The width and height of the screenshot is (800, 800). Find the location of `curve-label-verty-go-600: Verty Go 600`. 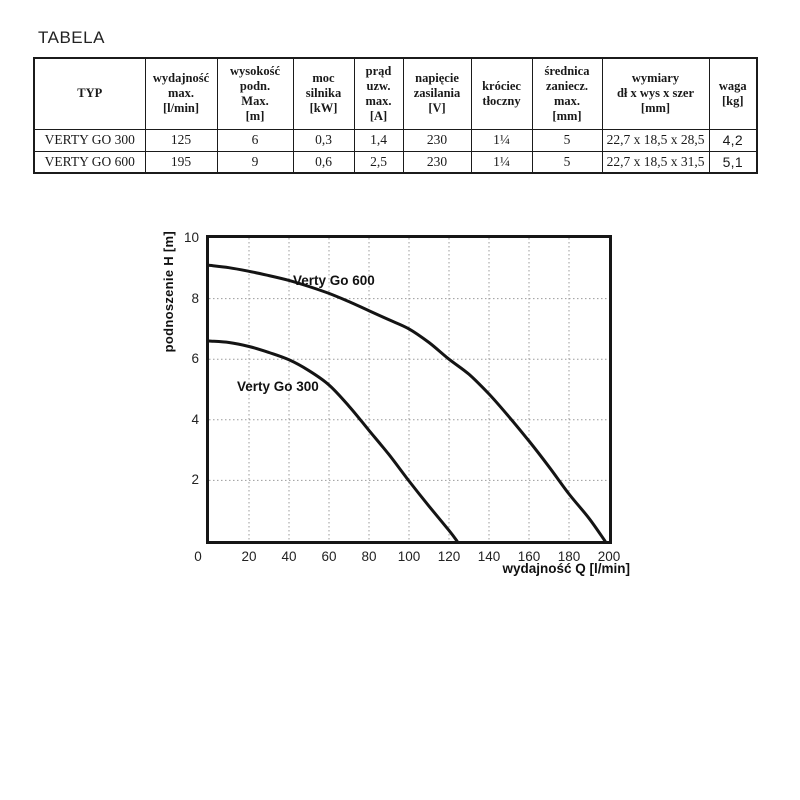

curve-label-verty-go-600: Verty Go 600 is located at coordinates (334, 280).